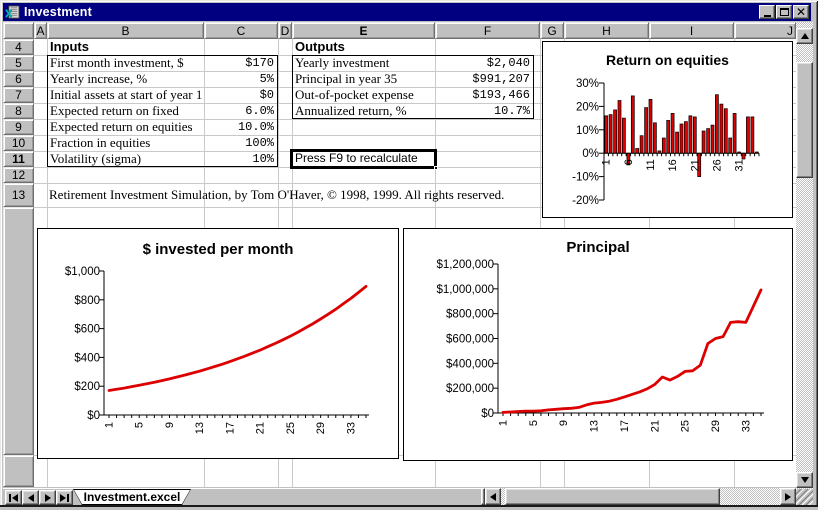  I want to click on svg-text: $1,200,000, so click(465, 265).